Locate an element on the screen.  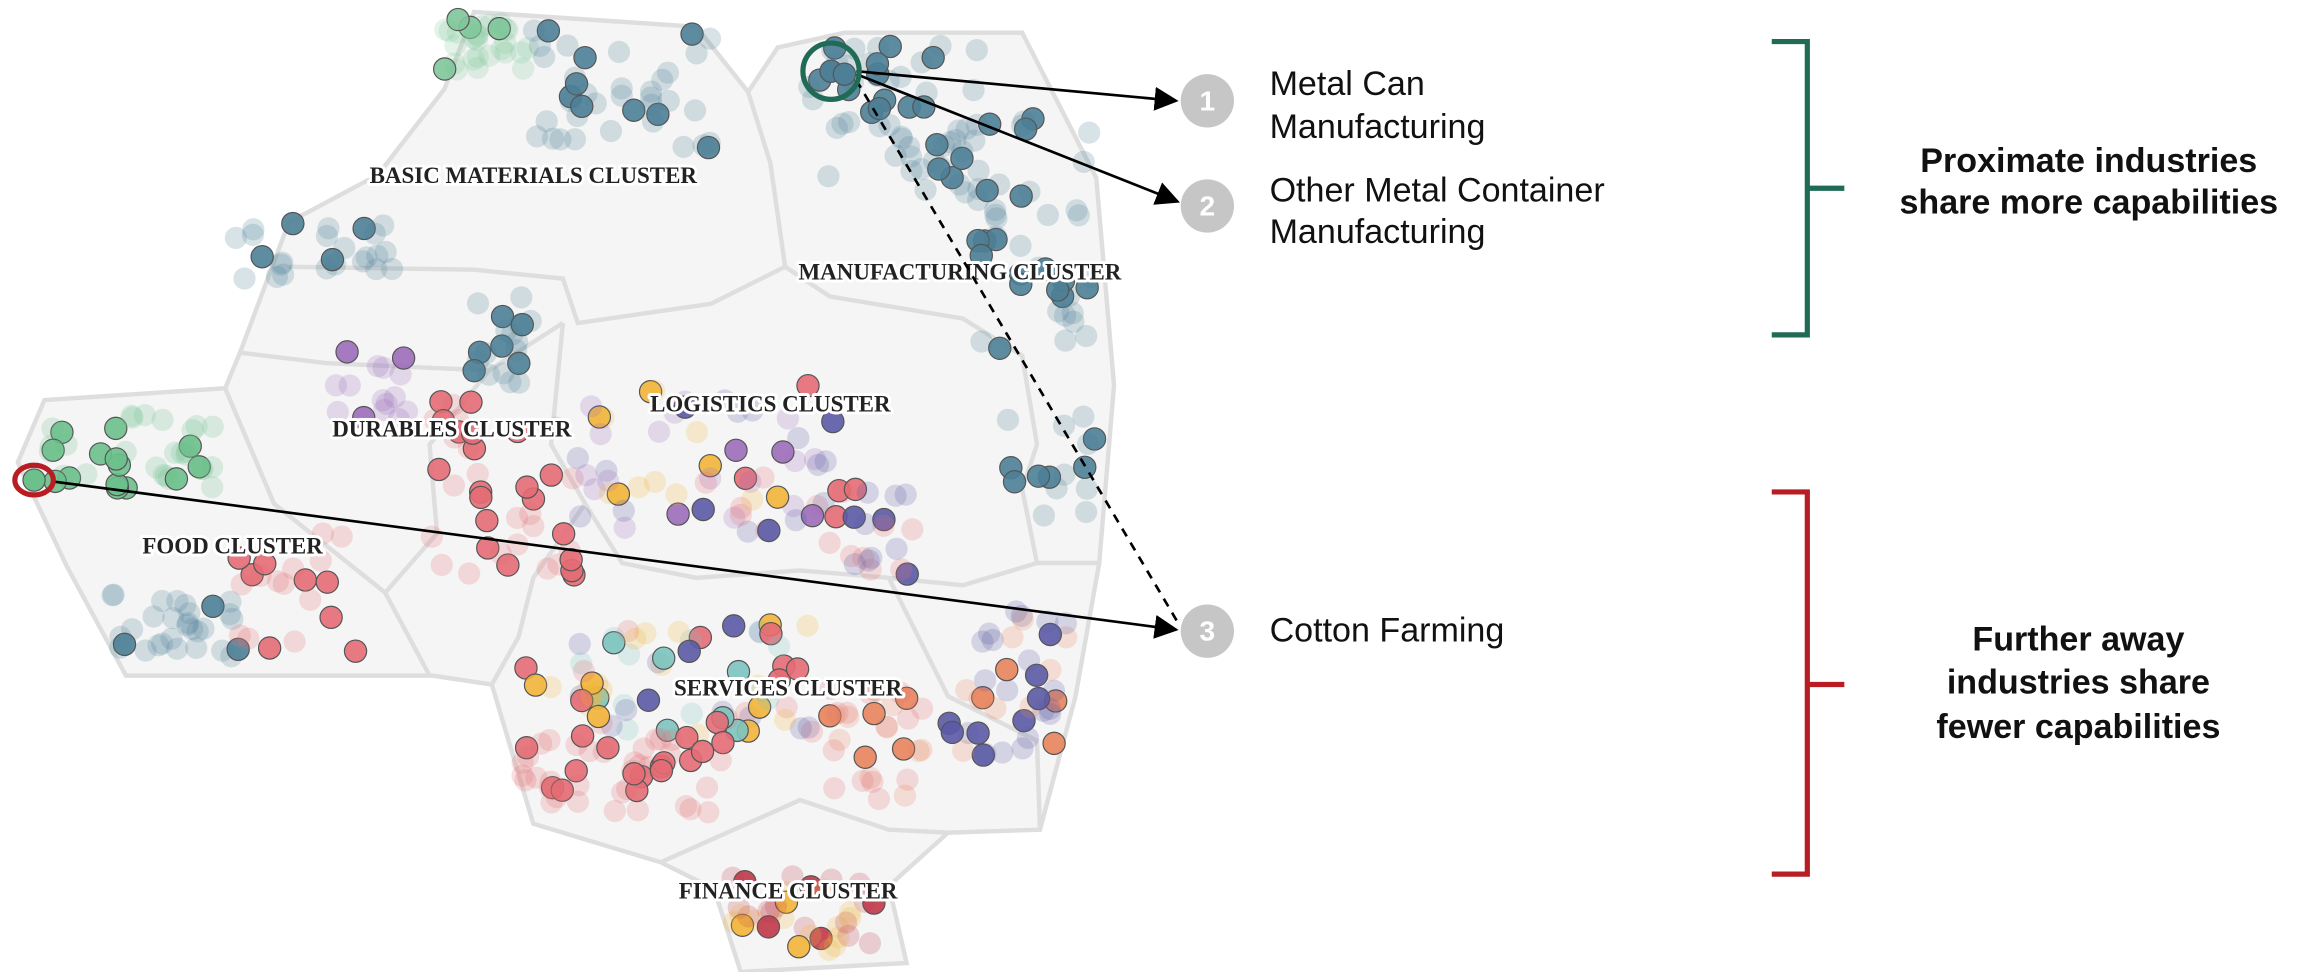
cluster-label: FOOD CLUSTER is located at coordinates (232, 545).